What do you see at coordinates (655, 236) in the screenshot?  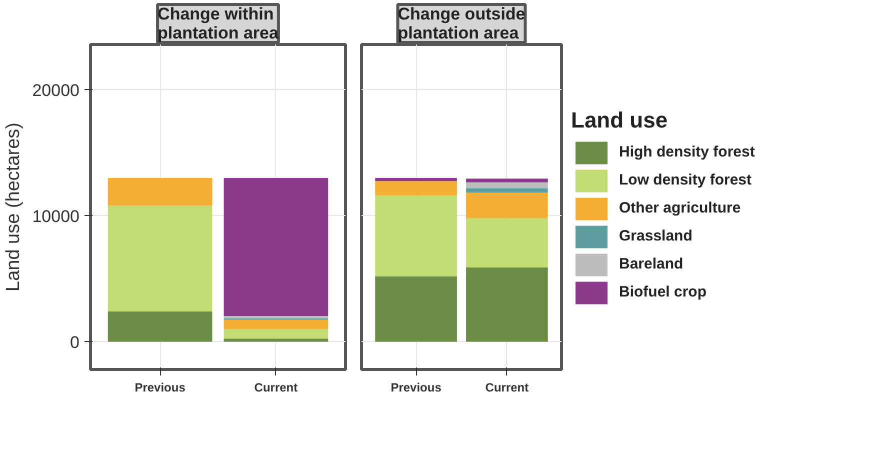 I see `legend-label: Grassland` at bounding box center [655, 236].